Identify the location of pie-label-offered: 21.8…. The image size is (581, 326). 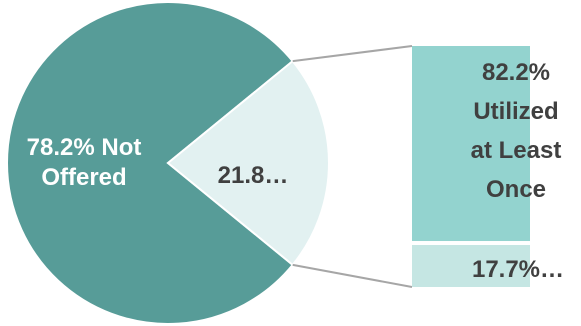
(253, 175).